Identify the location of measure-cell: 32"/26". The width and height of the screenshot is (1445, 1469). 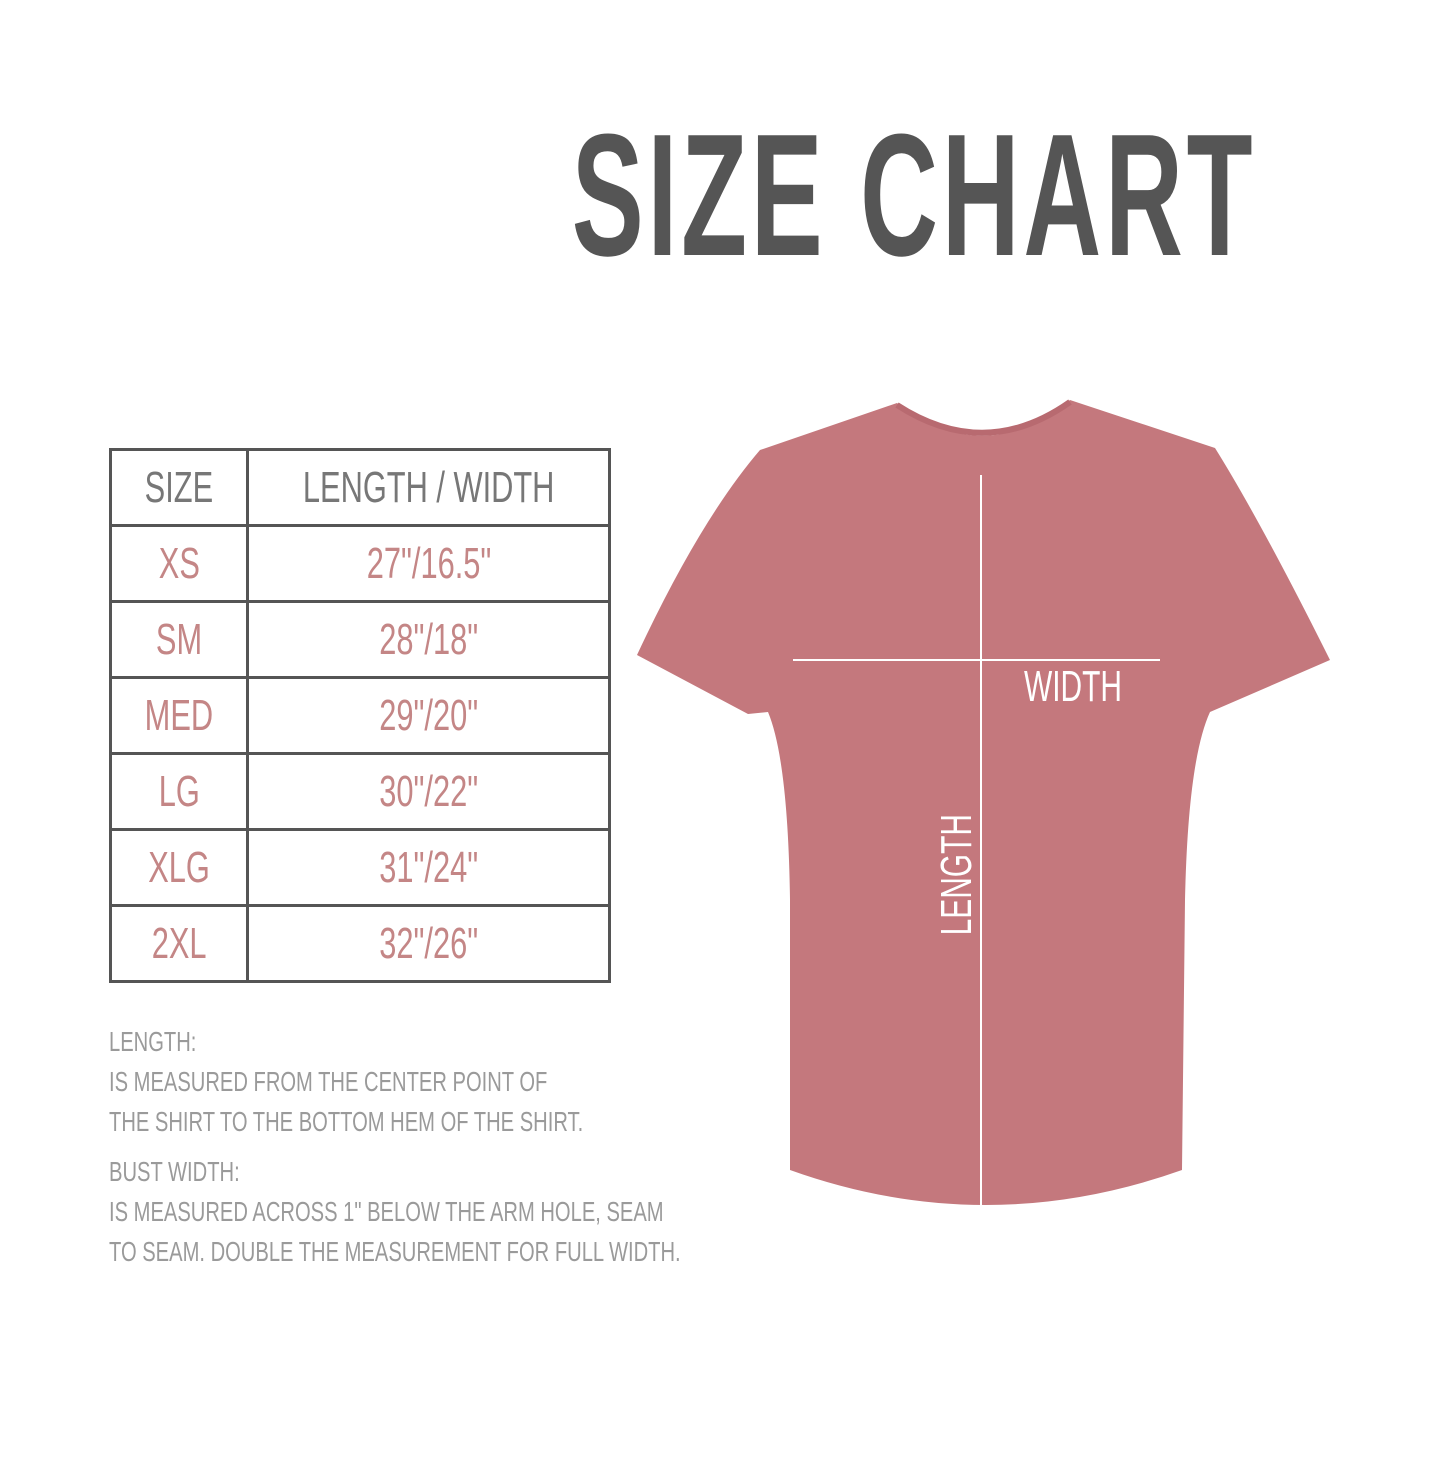
(429, 943).